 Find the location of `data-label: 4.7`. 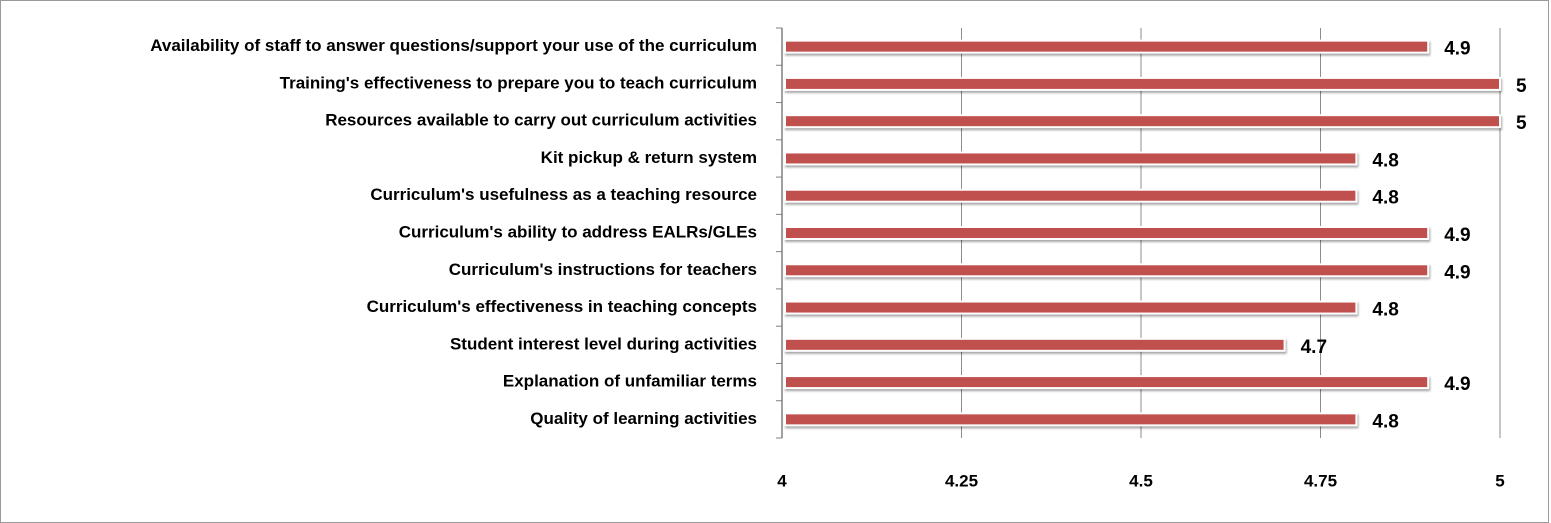

data-label: 4.7 is located at coordinates (1314, 347).